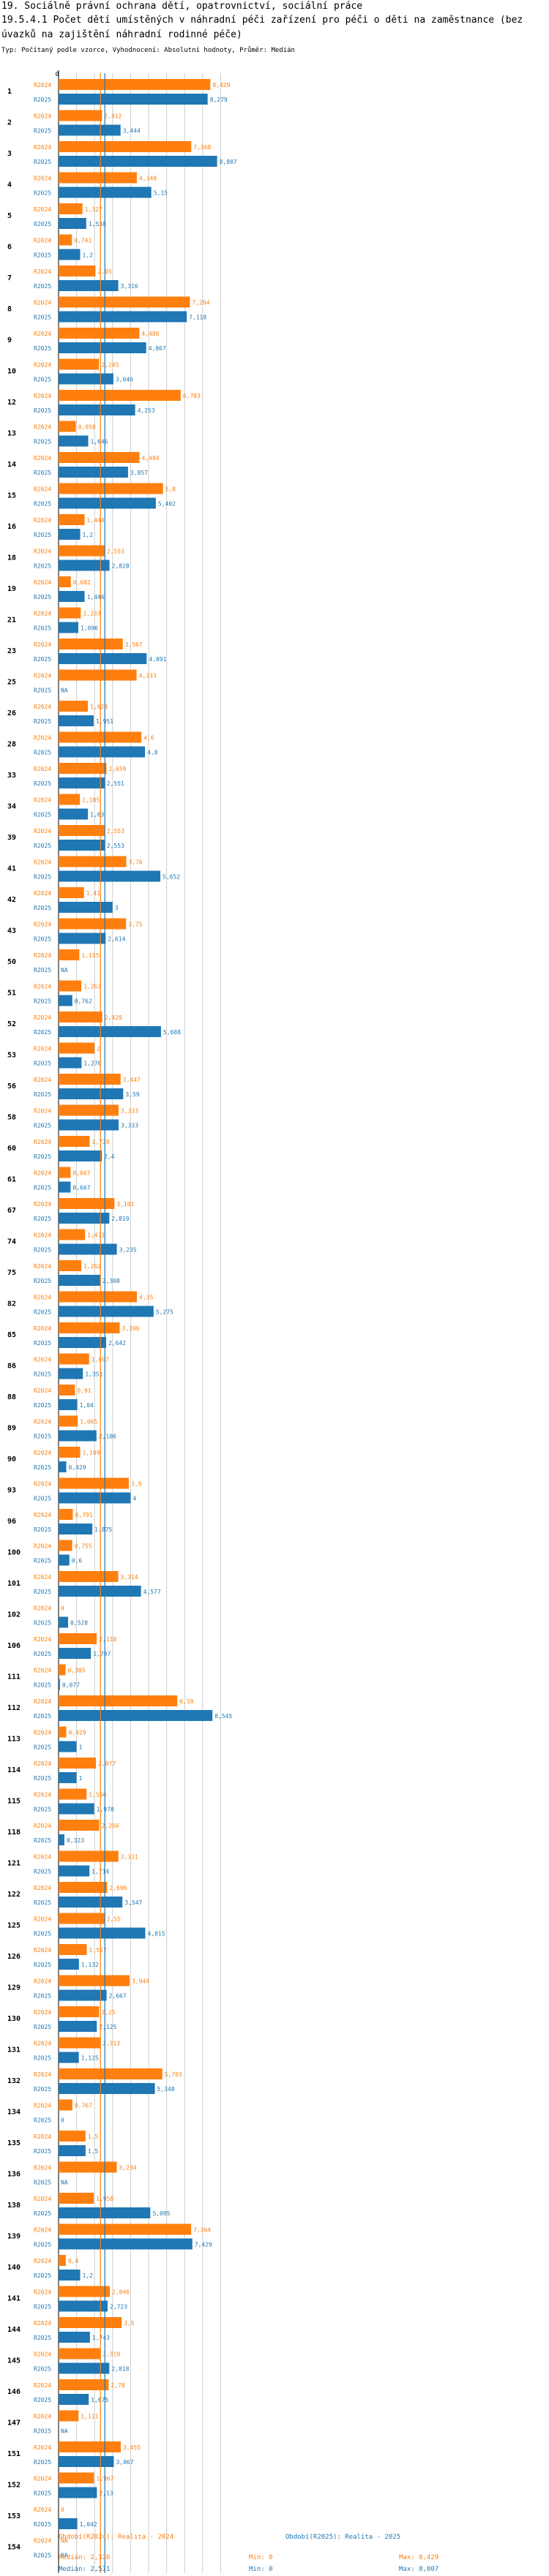  I want to click on data-label: 4,253, so click(146, 410).